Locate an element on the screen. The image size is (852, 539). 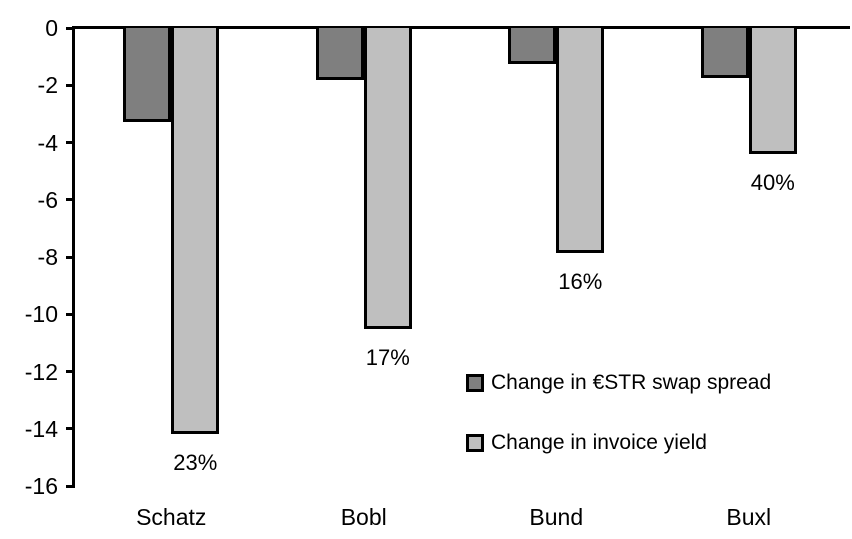
y-tick-label: -4 is located at coordinates (47, 142).